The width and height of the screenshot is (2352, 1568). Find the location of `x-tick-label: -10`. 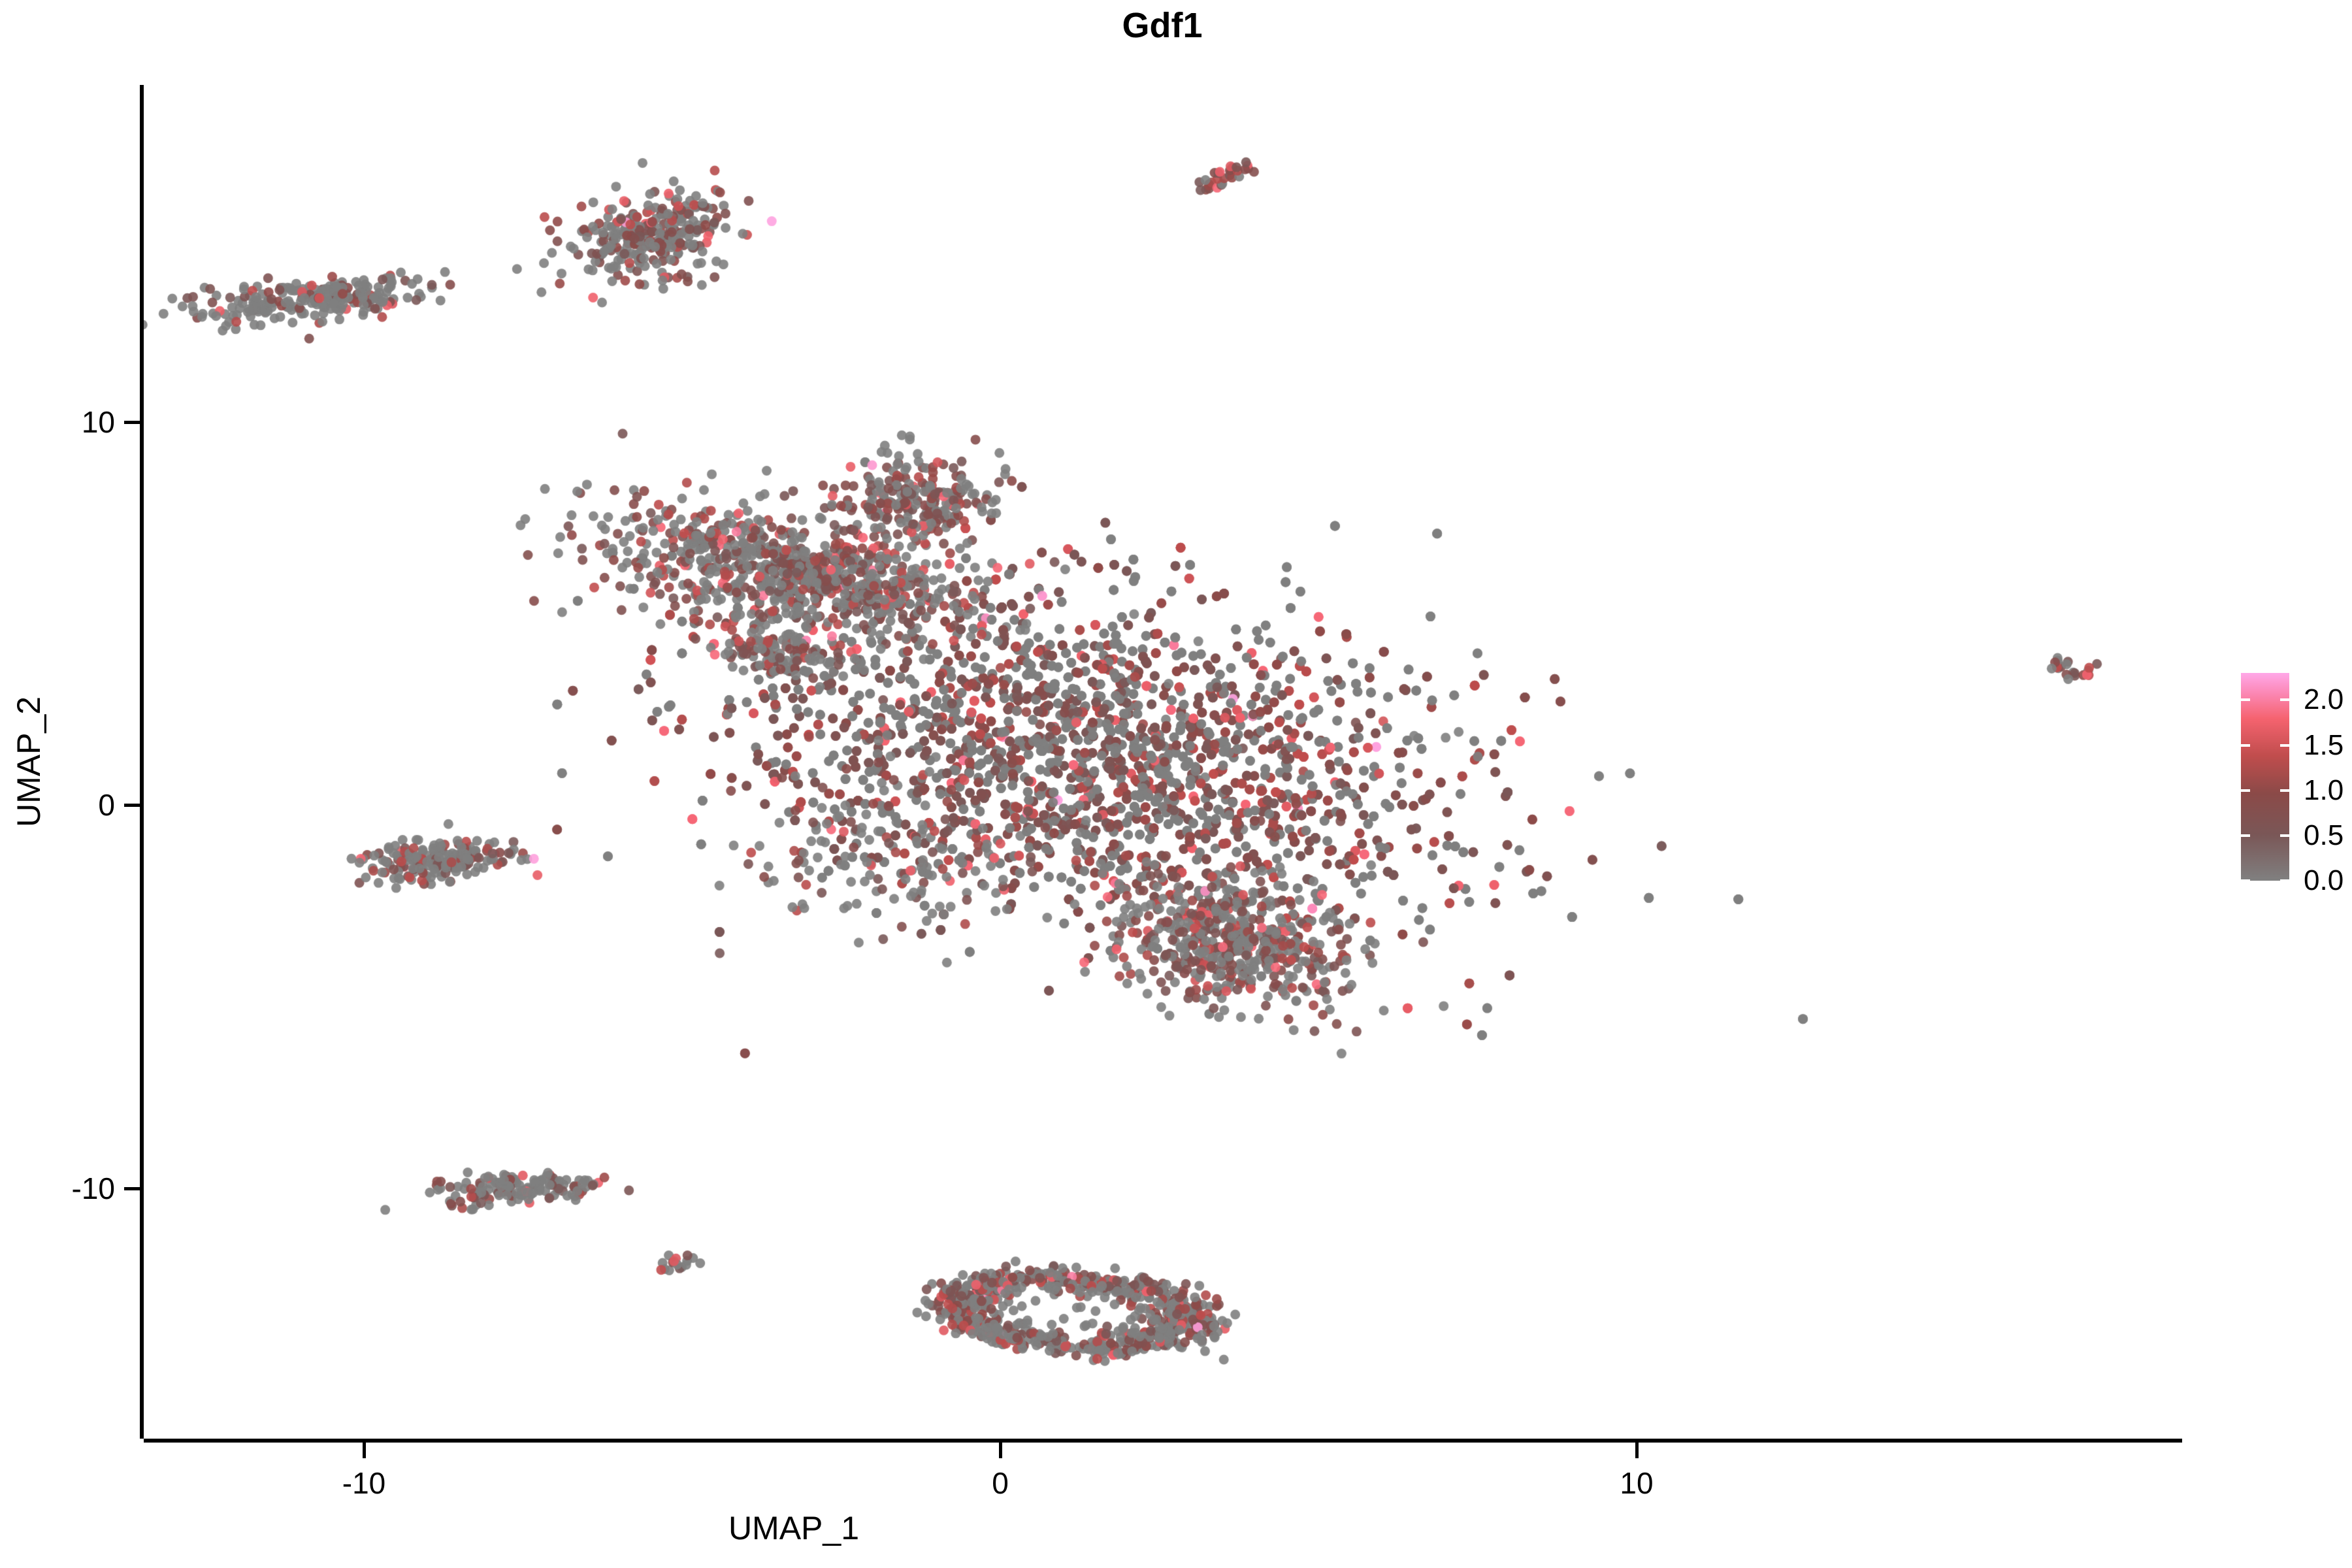

x-tick-label: -10 is located at coordinates (364, 1483).